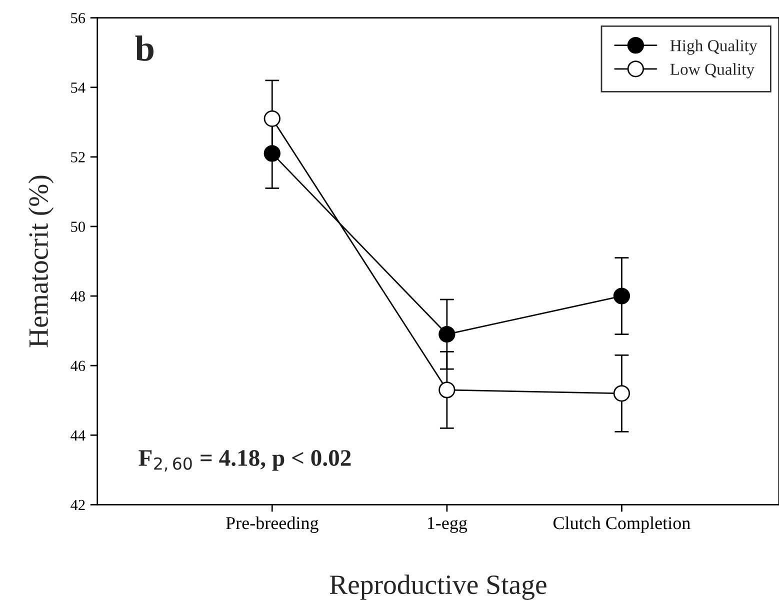 The image size is (779, 614). I want to click on legend-label: Low Quality, so click(712, 70).